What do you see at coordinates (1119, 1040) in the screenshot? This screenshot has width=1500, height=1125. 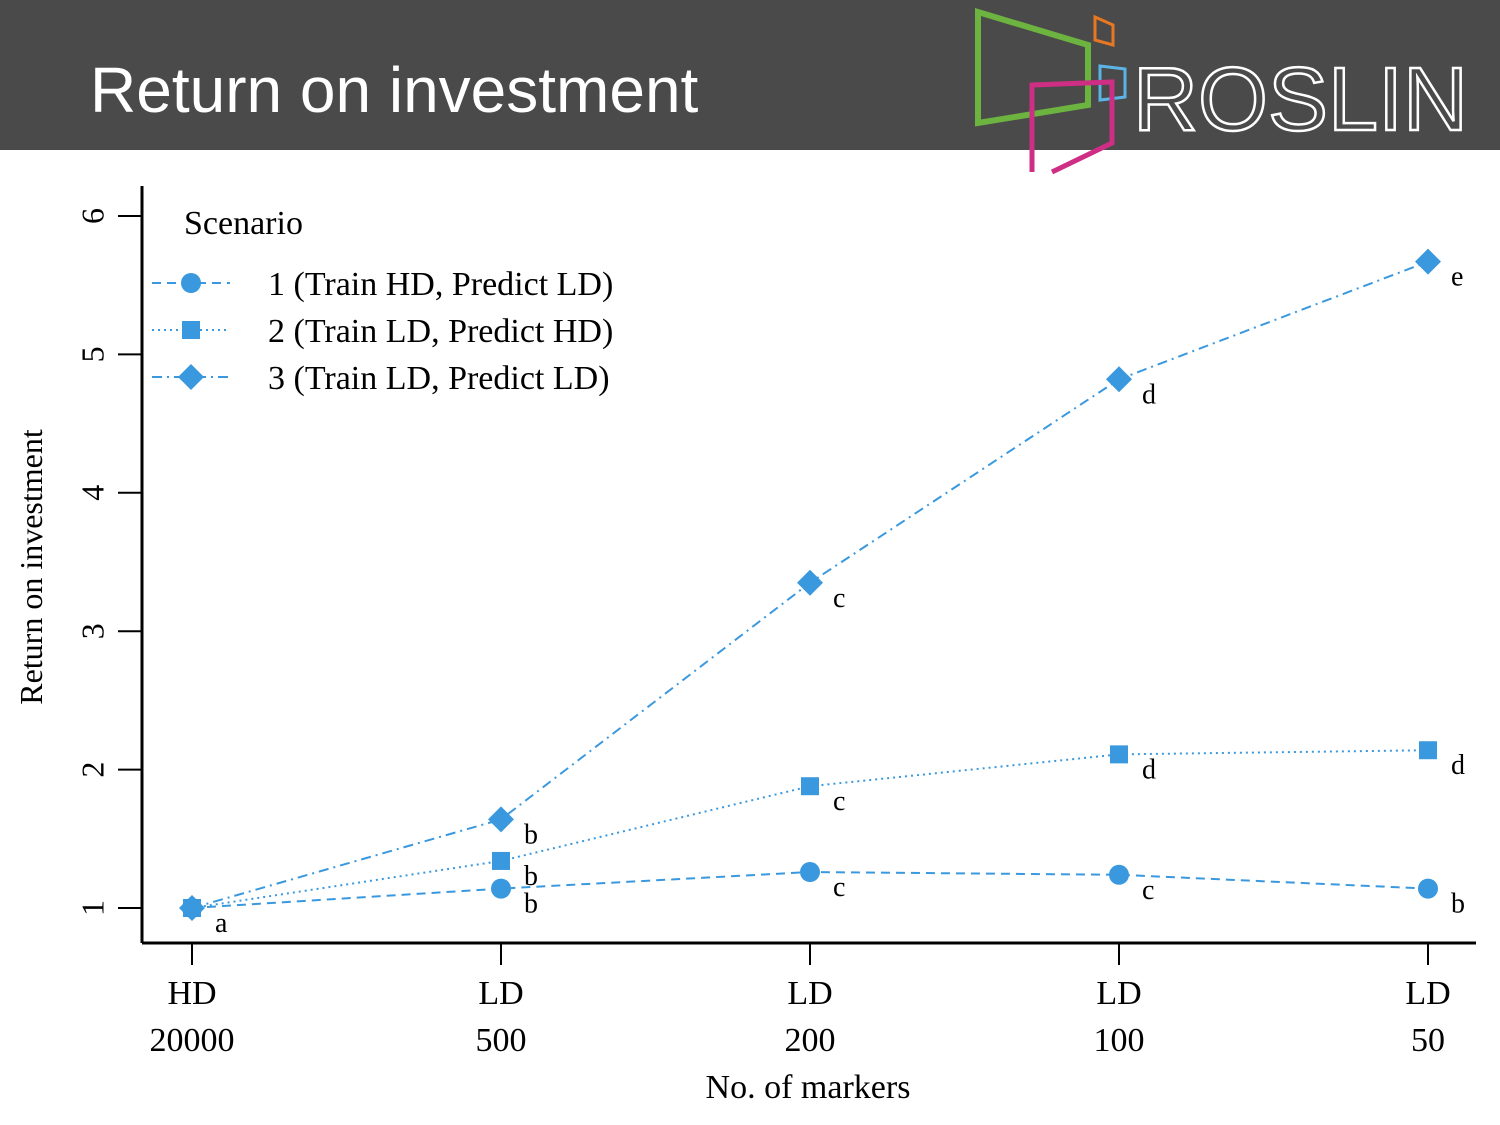 I see `x-tick-label-count: 100` at bounding box center [1119, 1040].